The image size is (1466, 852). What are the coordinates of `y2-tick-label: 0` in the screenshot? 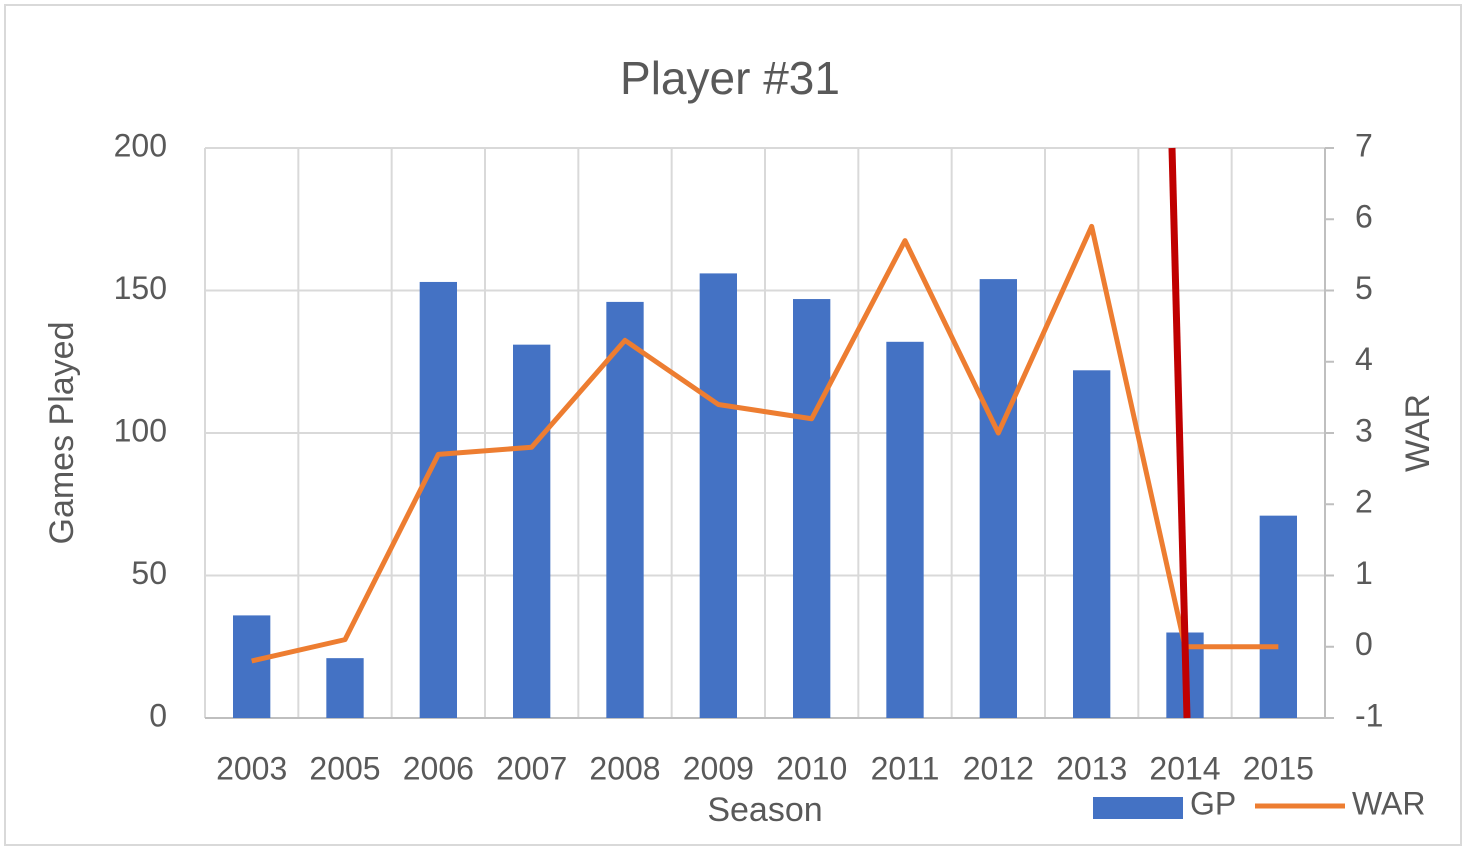 It's located at (1364, 644).